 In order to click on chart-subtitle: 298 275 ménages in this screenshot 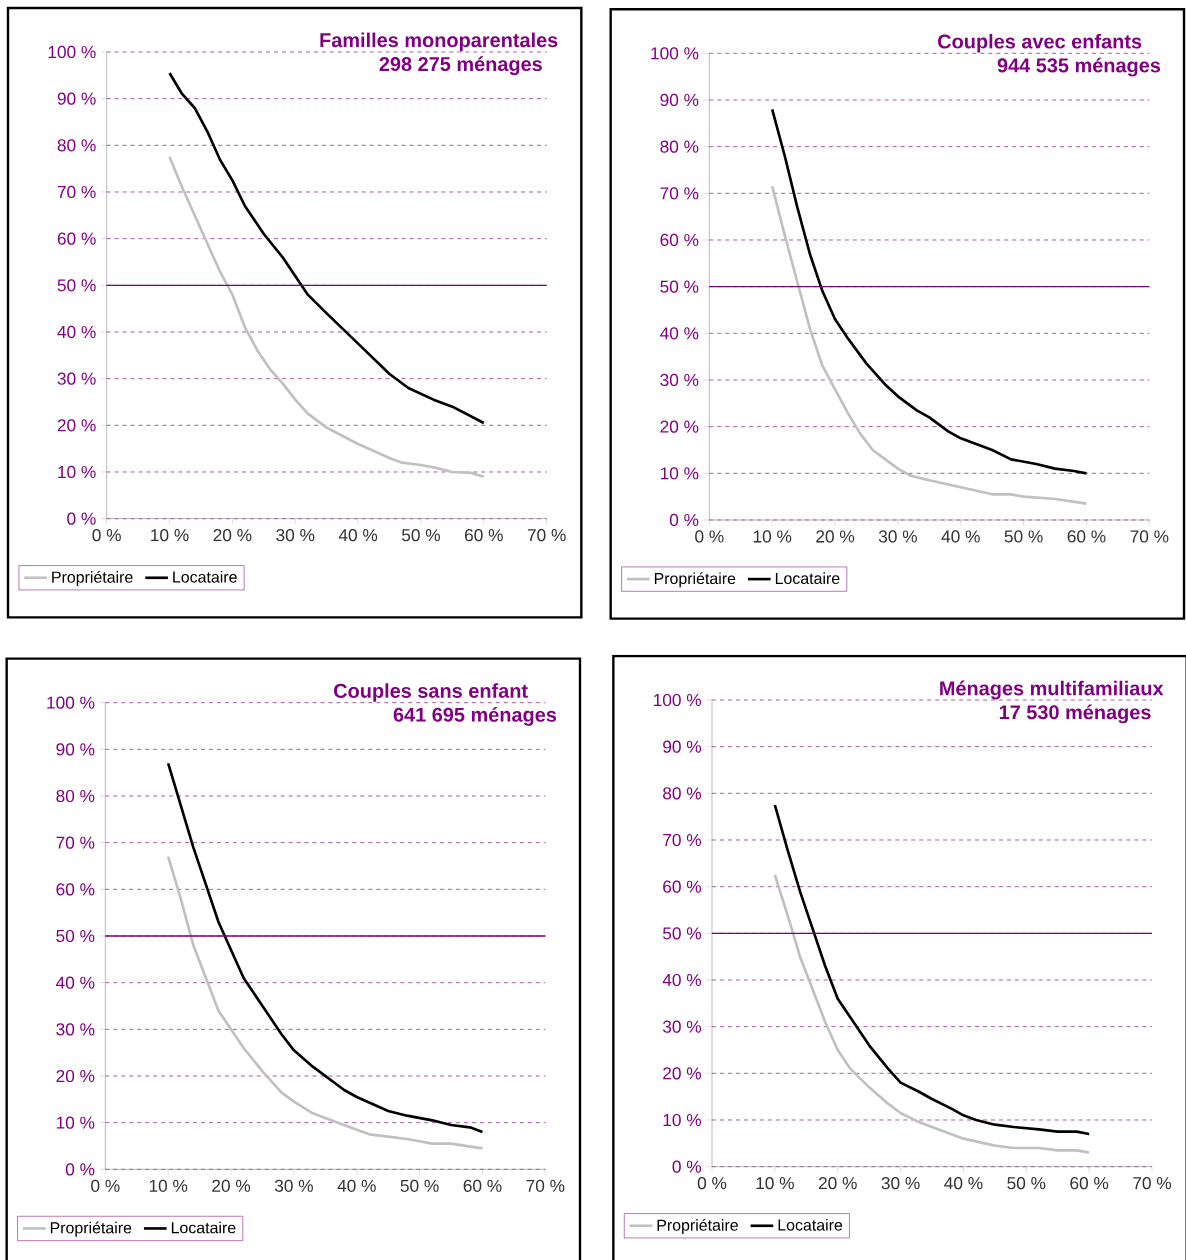, I will do `click(460, 66)`.